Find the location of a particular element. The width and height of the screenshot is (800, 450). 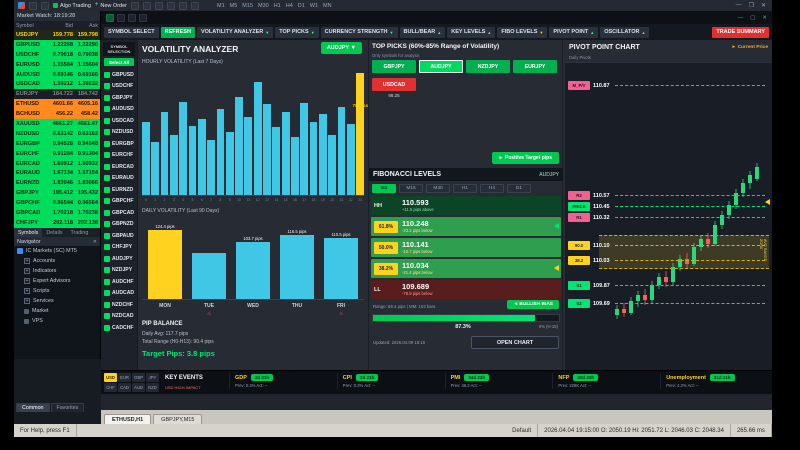

fib-tf-d1: D1 is located at coordinates (519, 188).